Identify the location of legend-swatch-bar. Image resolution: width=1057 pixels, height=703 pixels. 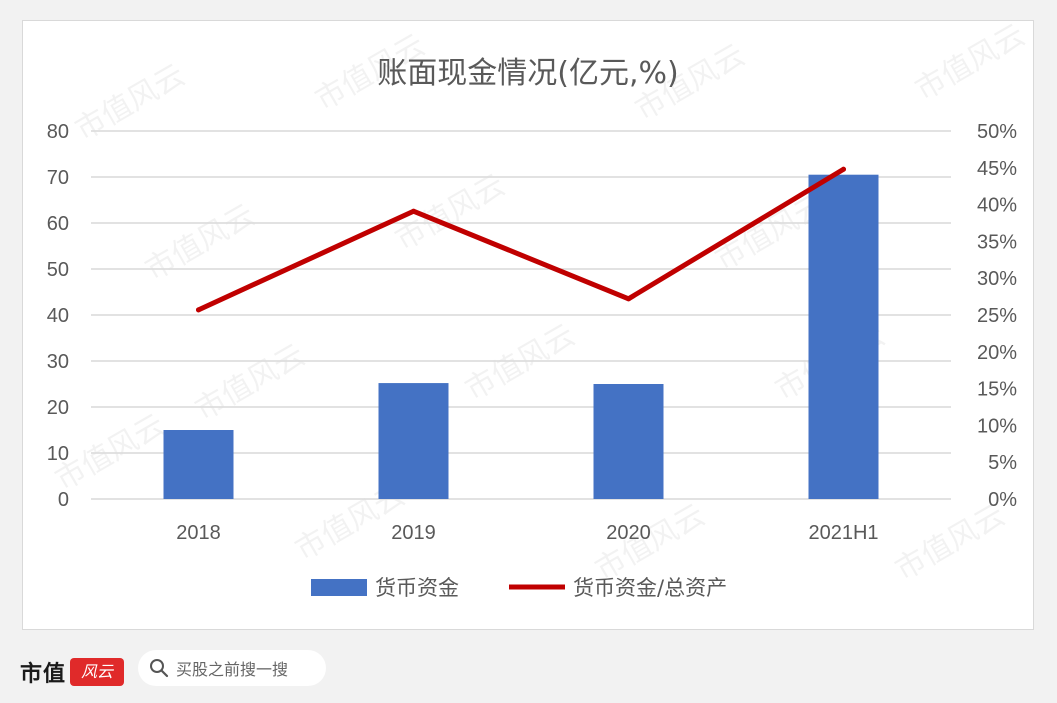
(339, 587).